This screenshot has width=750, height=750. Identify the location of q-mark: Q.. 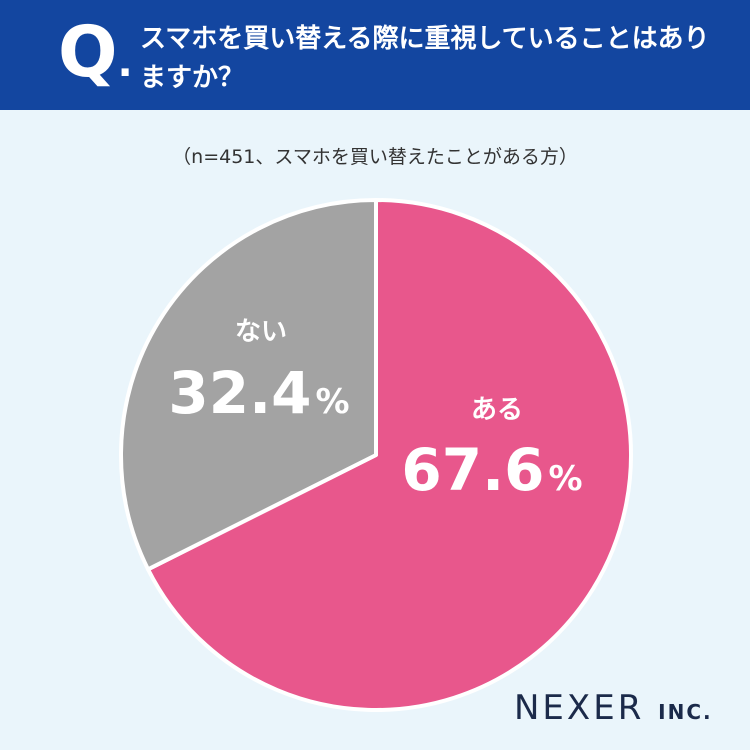
(95, 57).